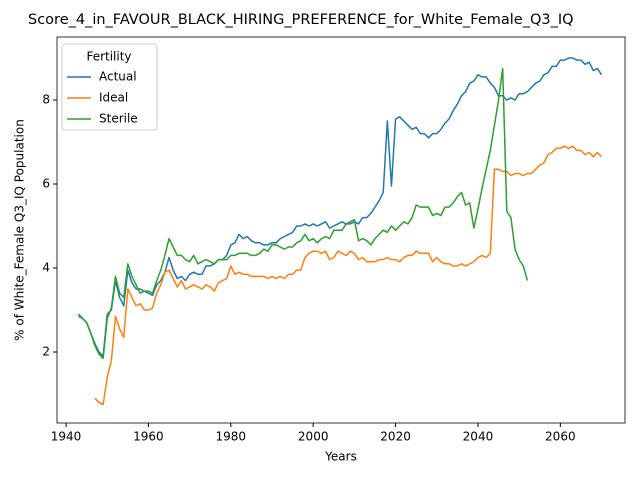  Describe the element at coordinates (560, 437) in the screenshot. I see `x-tick-label: 2060` at that location.